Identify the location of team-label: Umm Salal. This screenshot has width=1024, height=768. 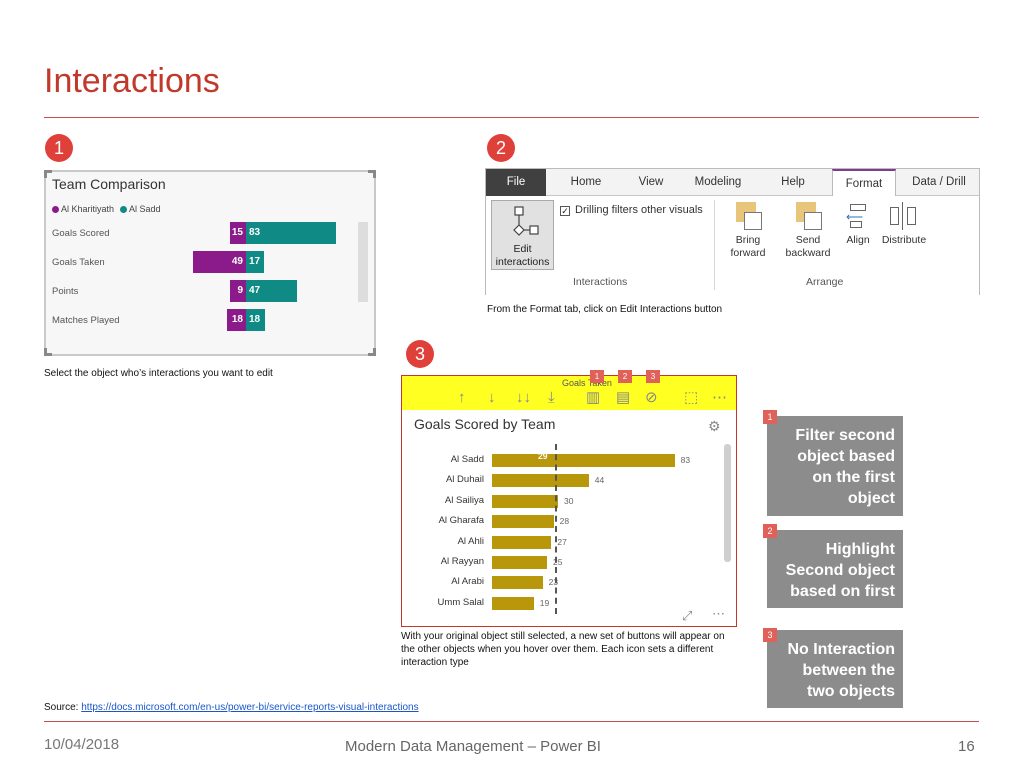
(460, 602).